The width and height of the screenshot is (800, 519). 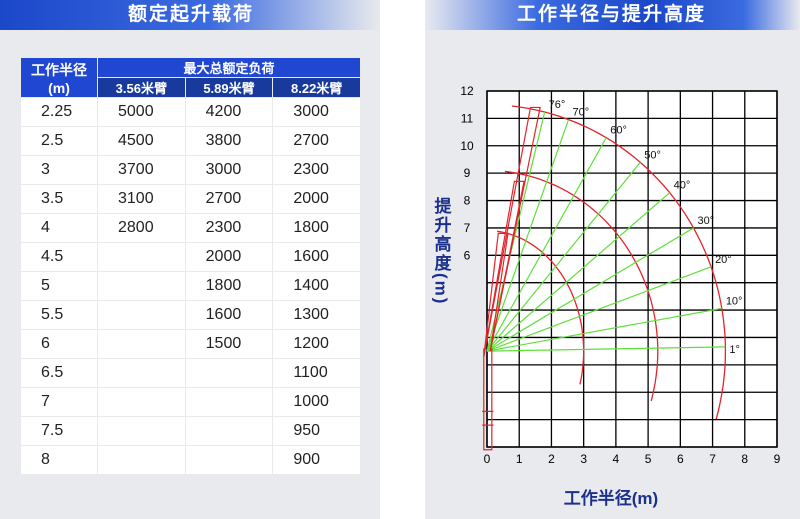 What do you see at coordinates (680, 459) in the screenshot?
I see `x-tick-label: 6` at bounding box center [680, 459].